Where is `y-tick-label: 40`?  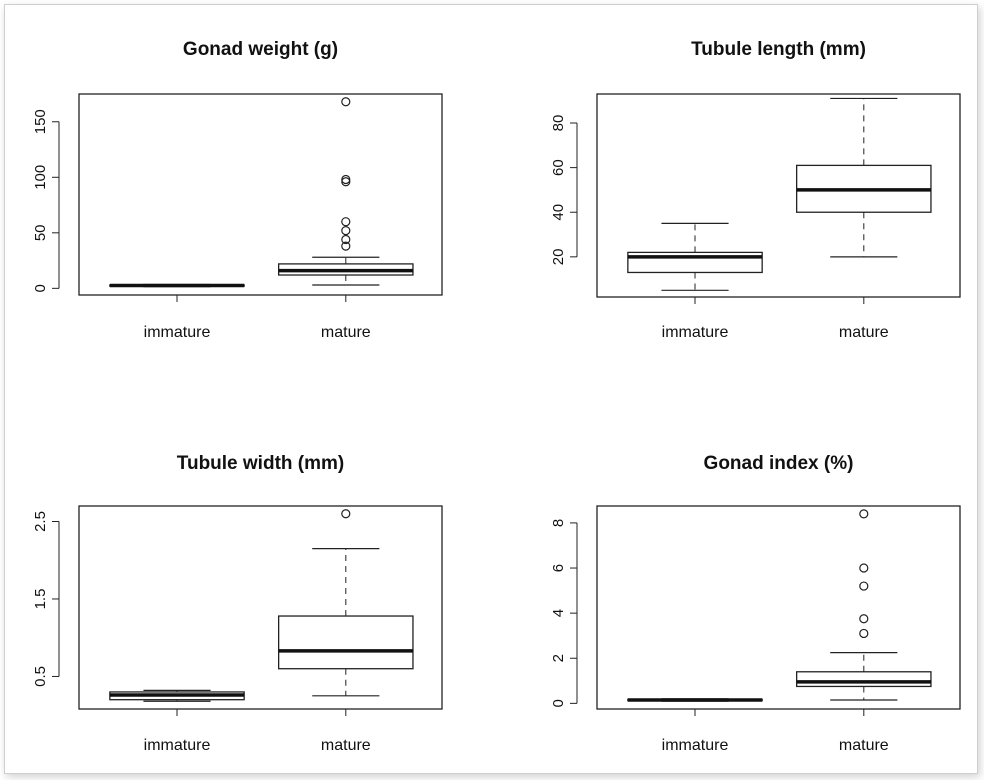 y-tick-label: 40 is located at coordinates (558, 212).